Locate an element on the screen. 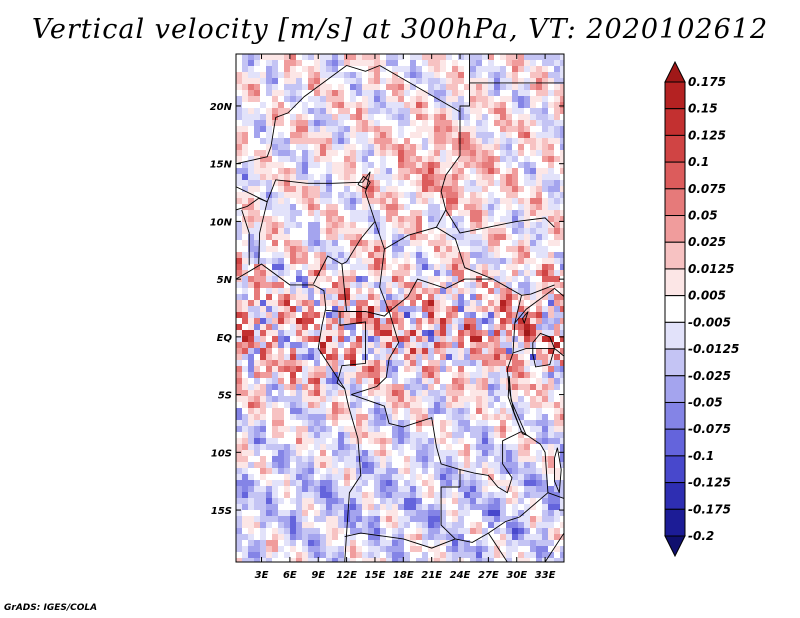 The height and width of the screenshot is (618, 800). y-tick-label: 10N is located at coordinates (221, 222).